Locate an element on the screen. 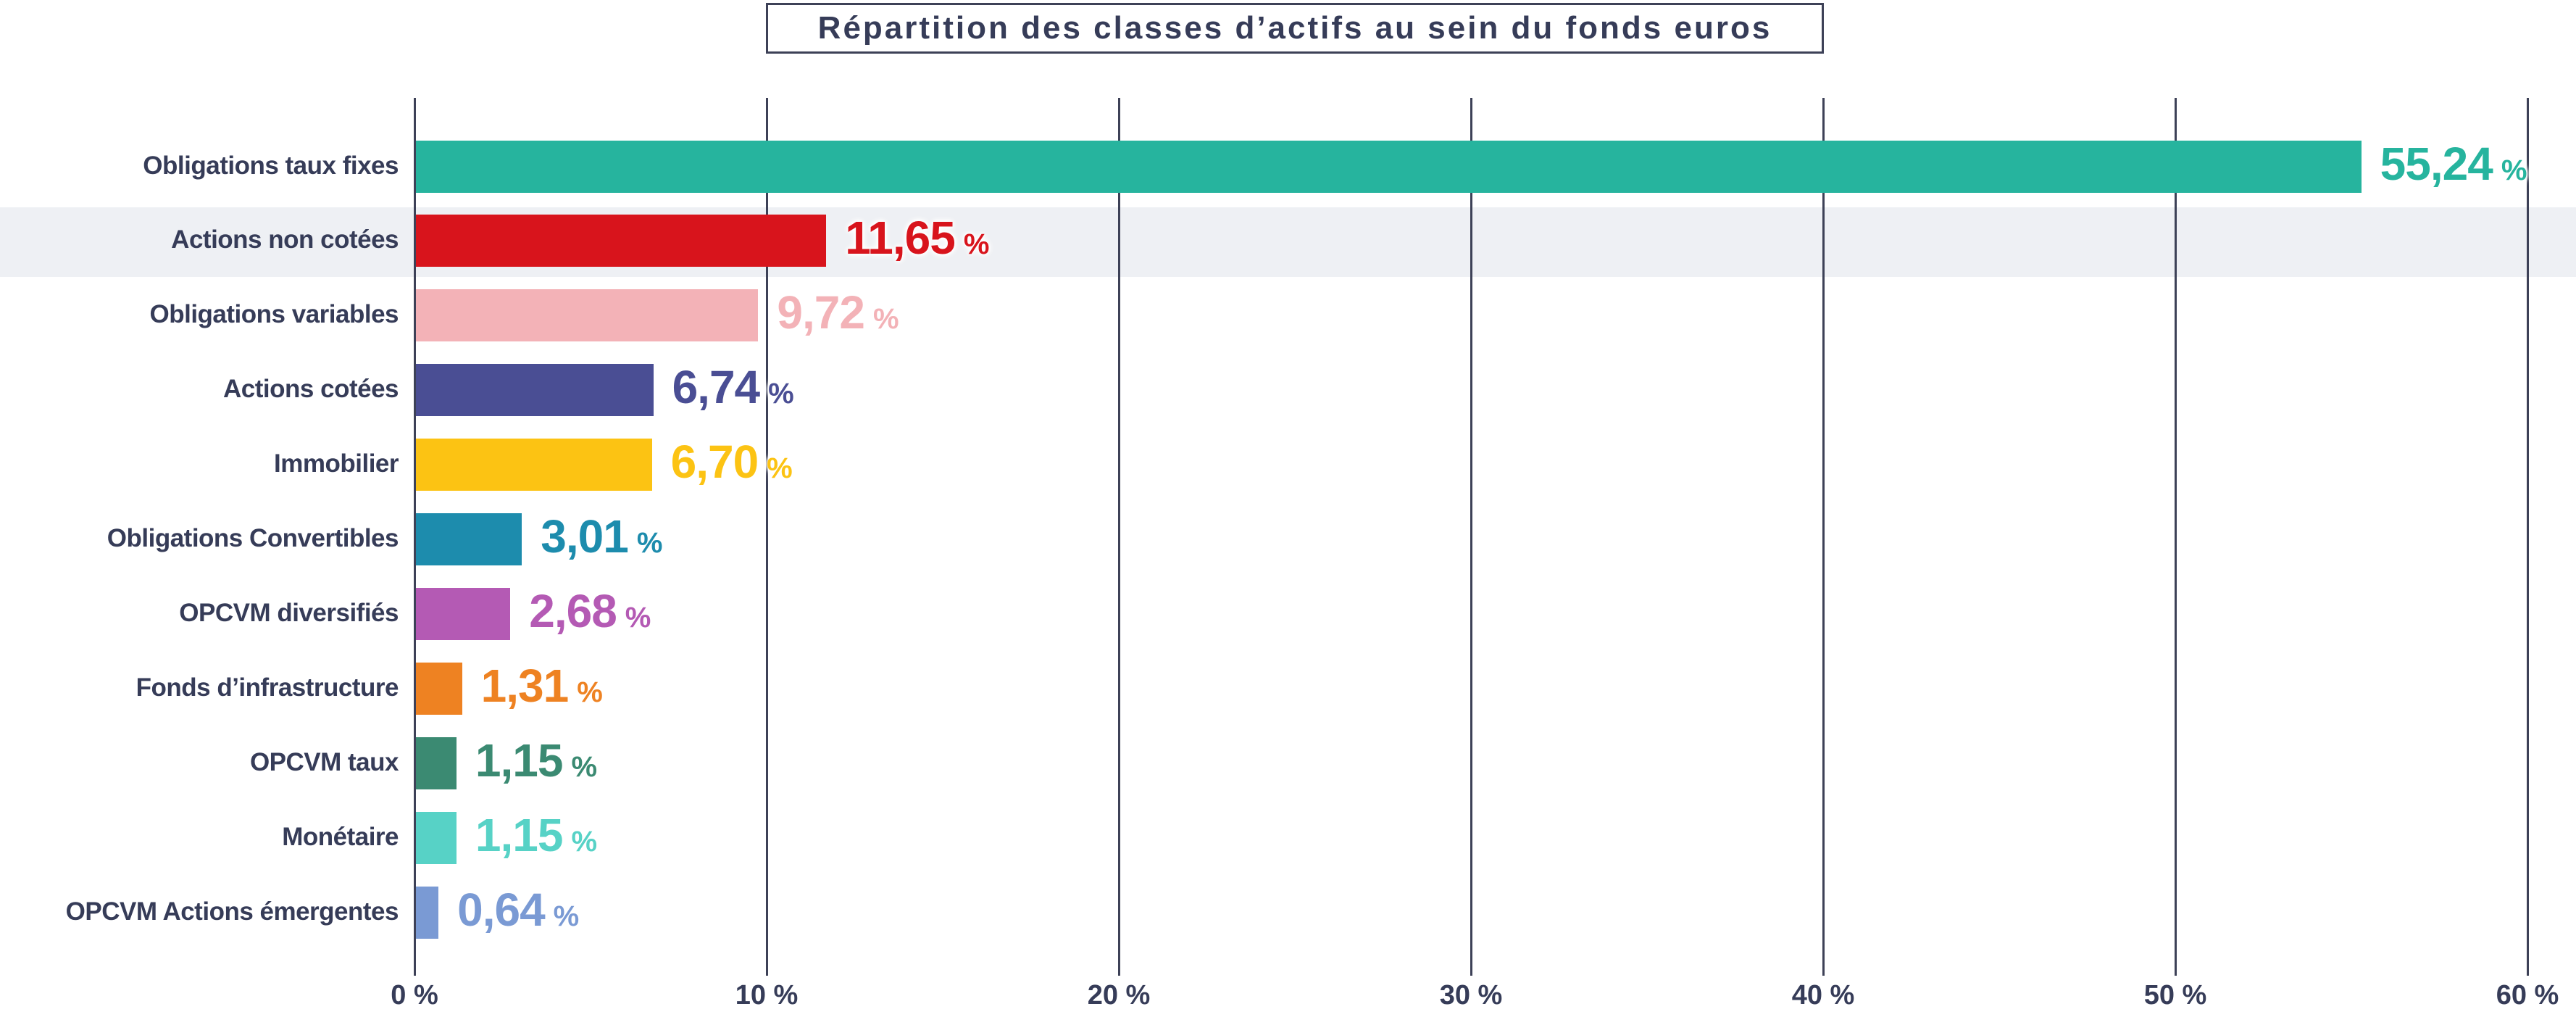 The image size is (2576, 1025). category-label: OPCVM taux is located at coordinates (324, 761).